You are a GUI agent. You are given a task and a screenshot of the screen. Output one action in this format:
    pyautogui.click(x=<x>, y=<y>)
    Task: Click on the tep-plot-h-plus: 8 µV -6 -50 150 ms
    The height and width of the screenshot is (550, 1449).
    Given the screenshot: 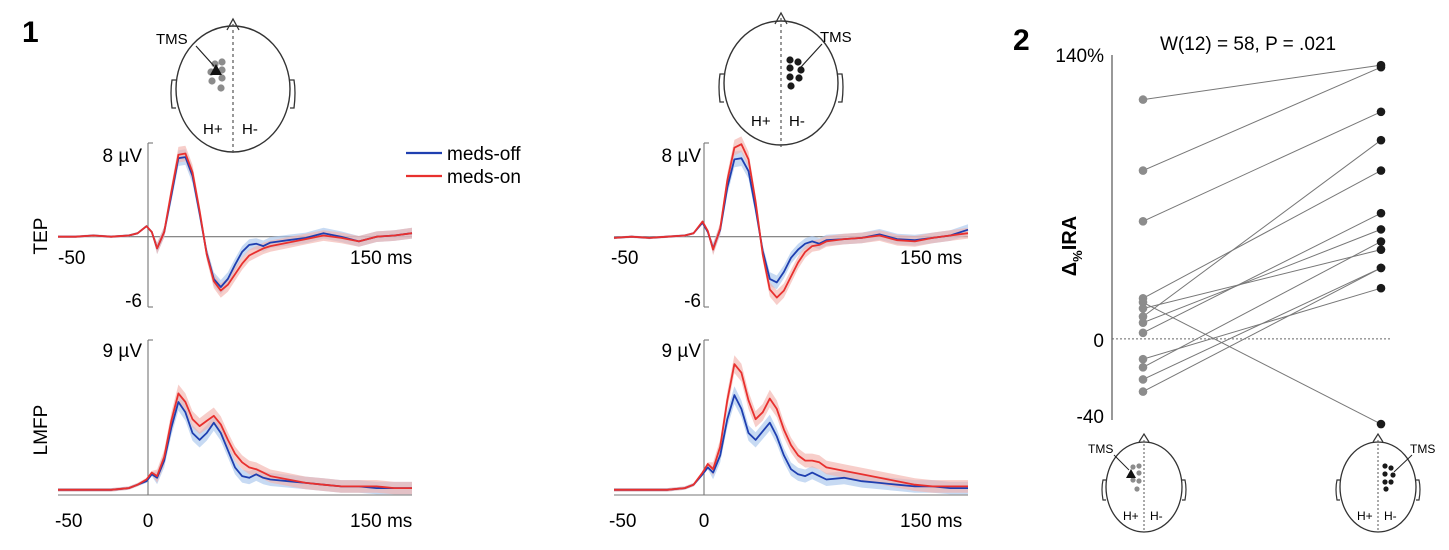 What is the action you would take?
    pyautogui.click(x=235, y=227)
    